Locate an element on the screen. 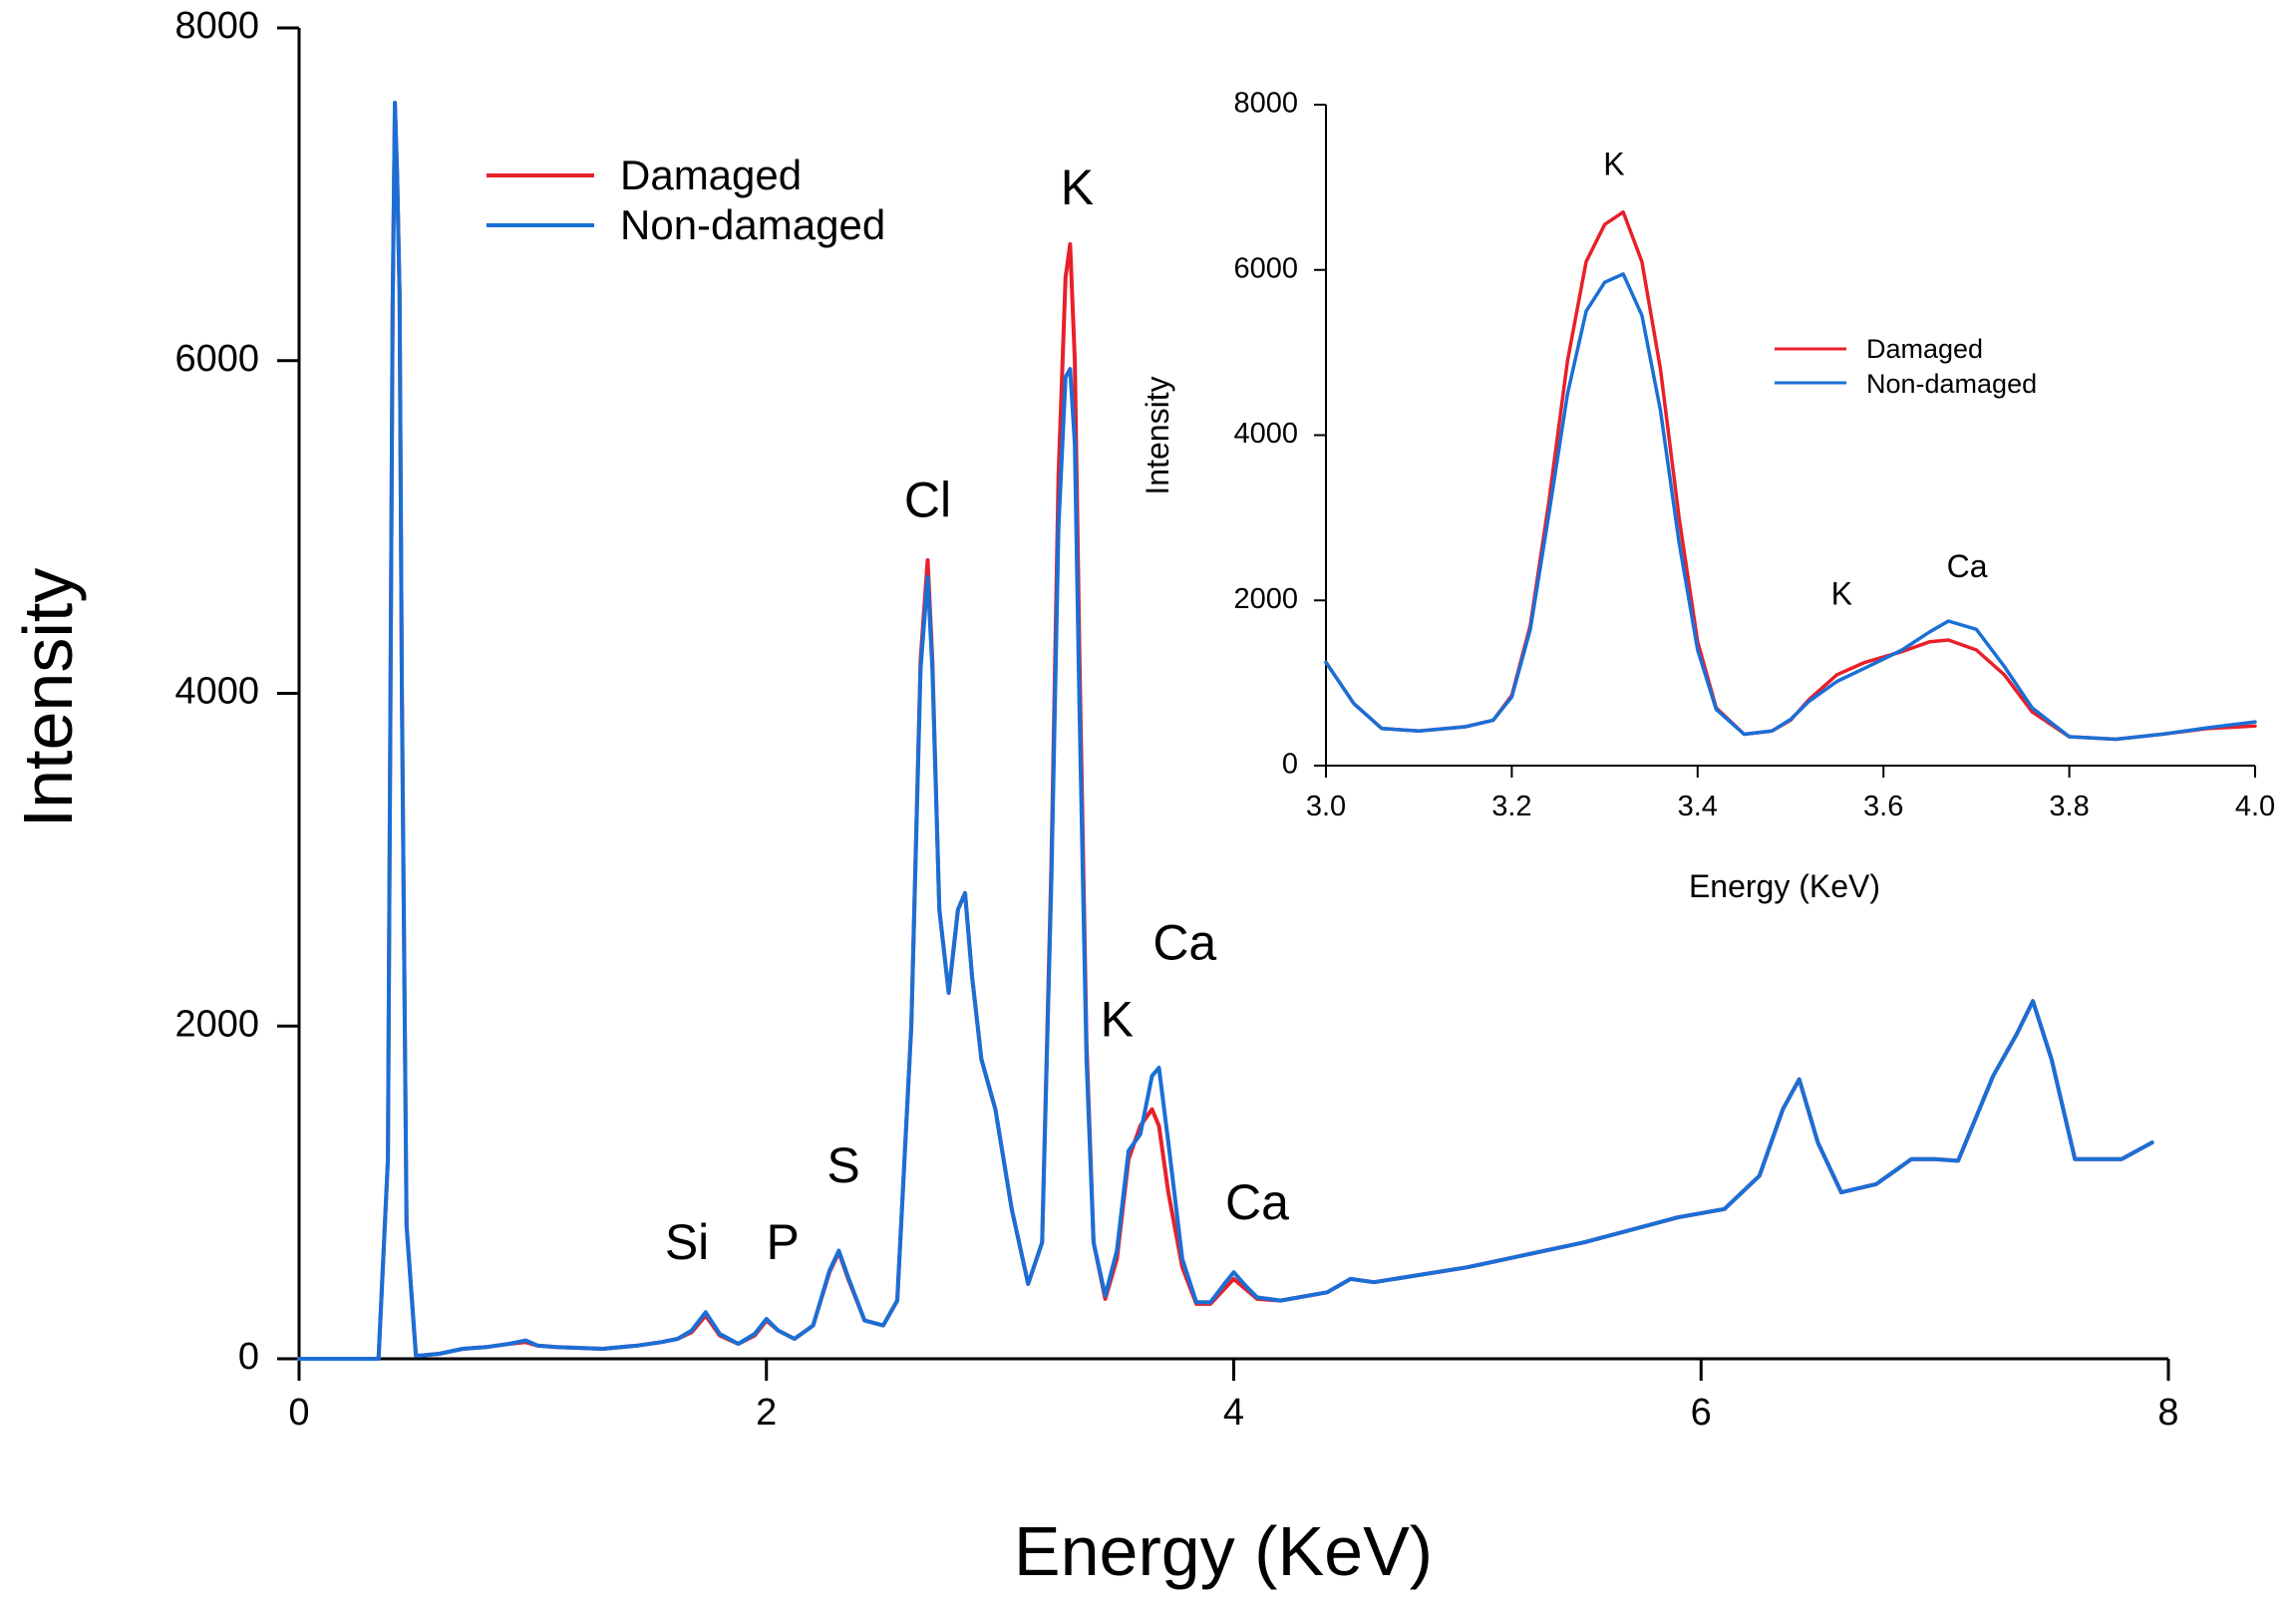  main-x-tick-label: 2 is located at coordinates (766, 1413).